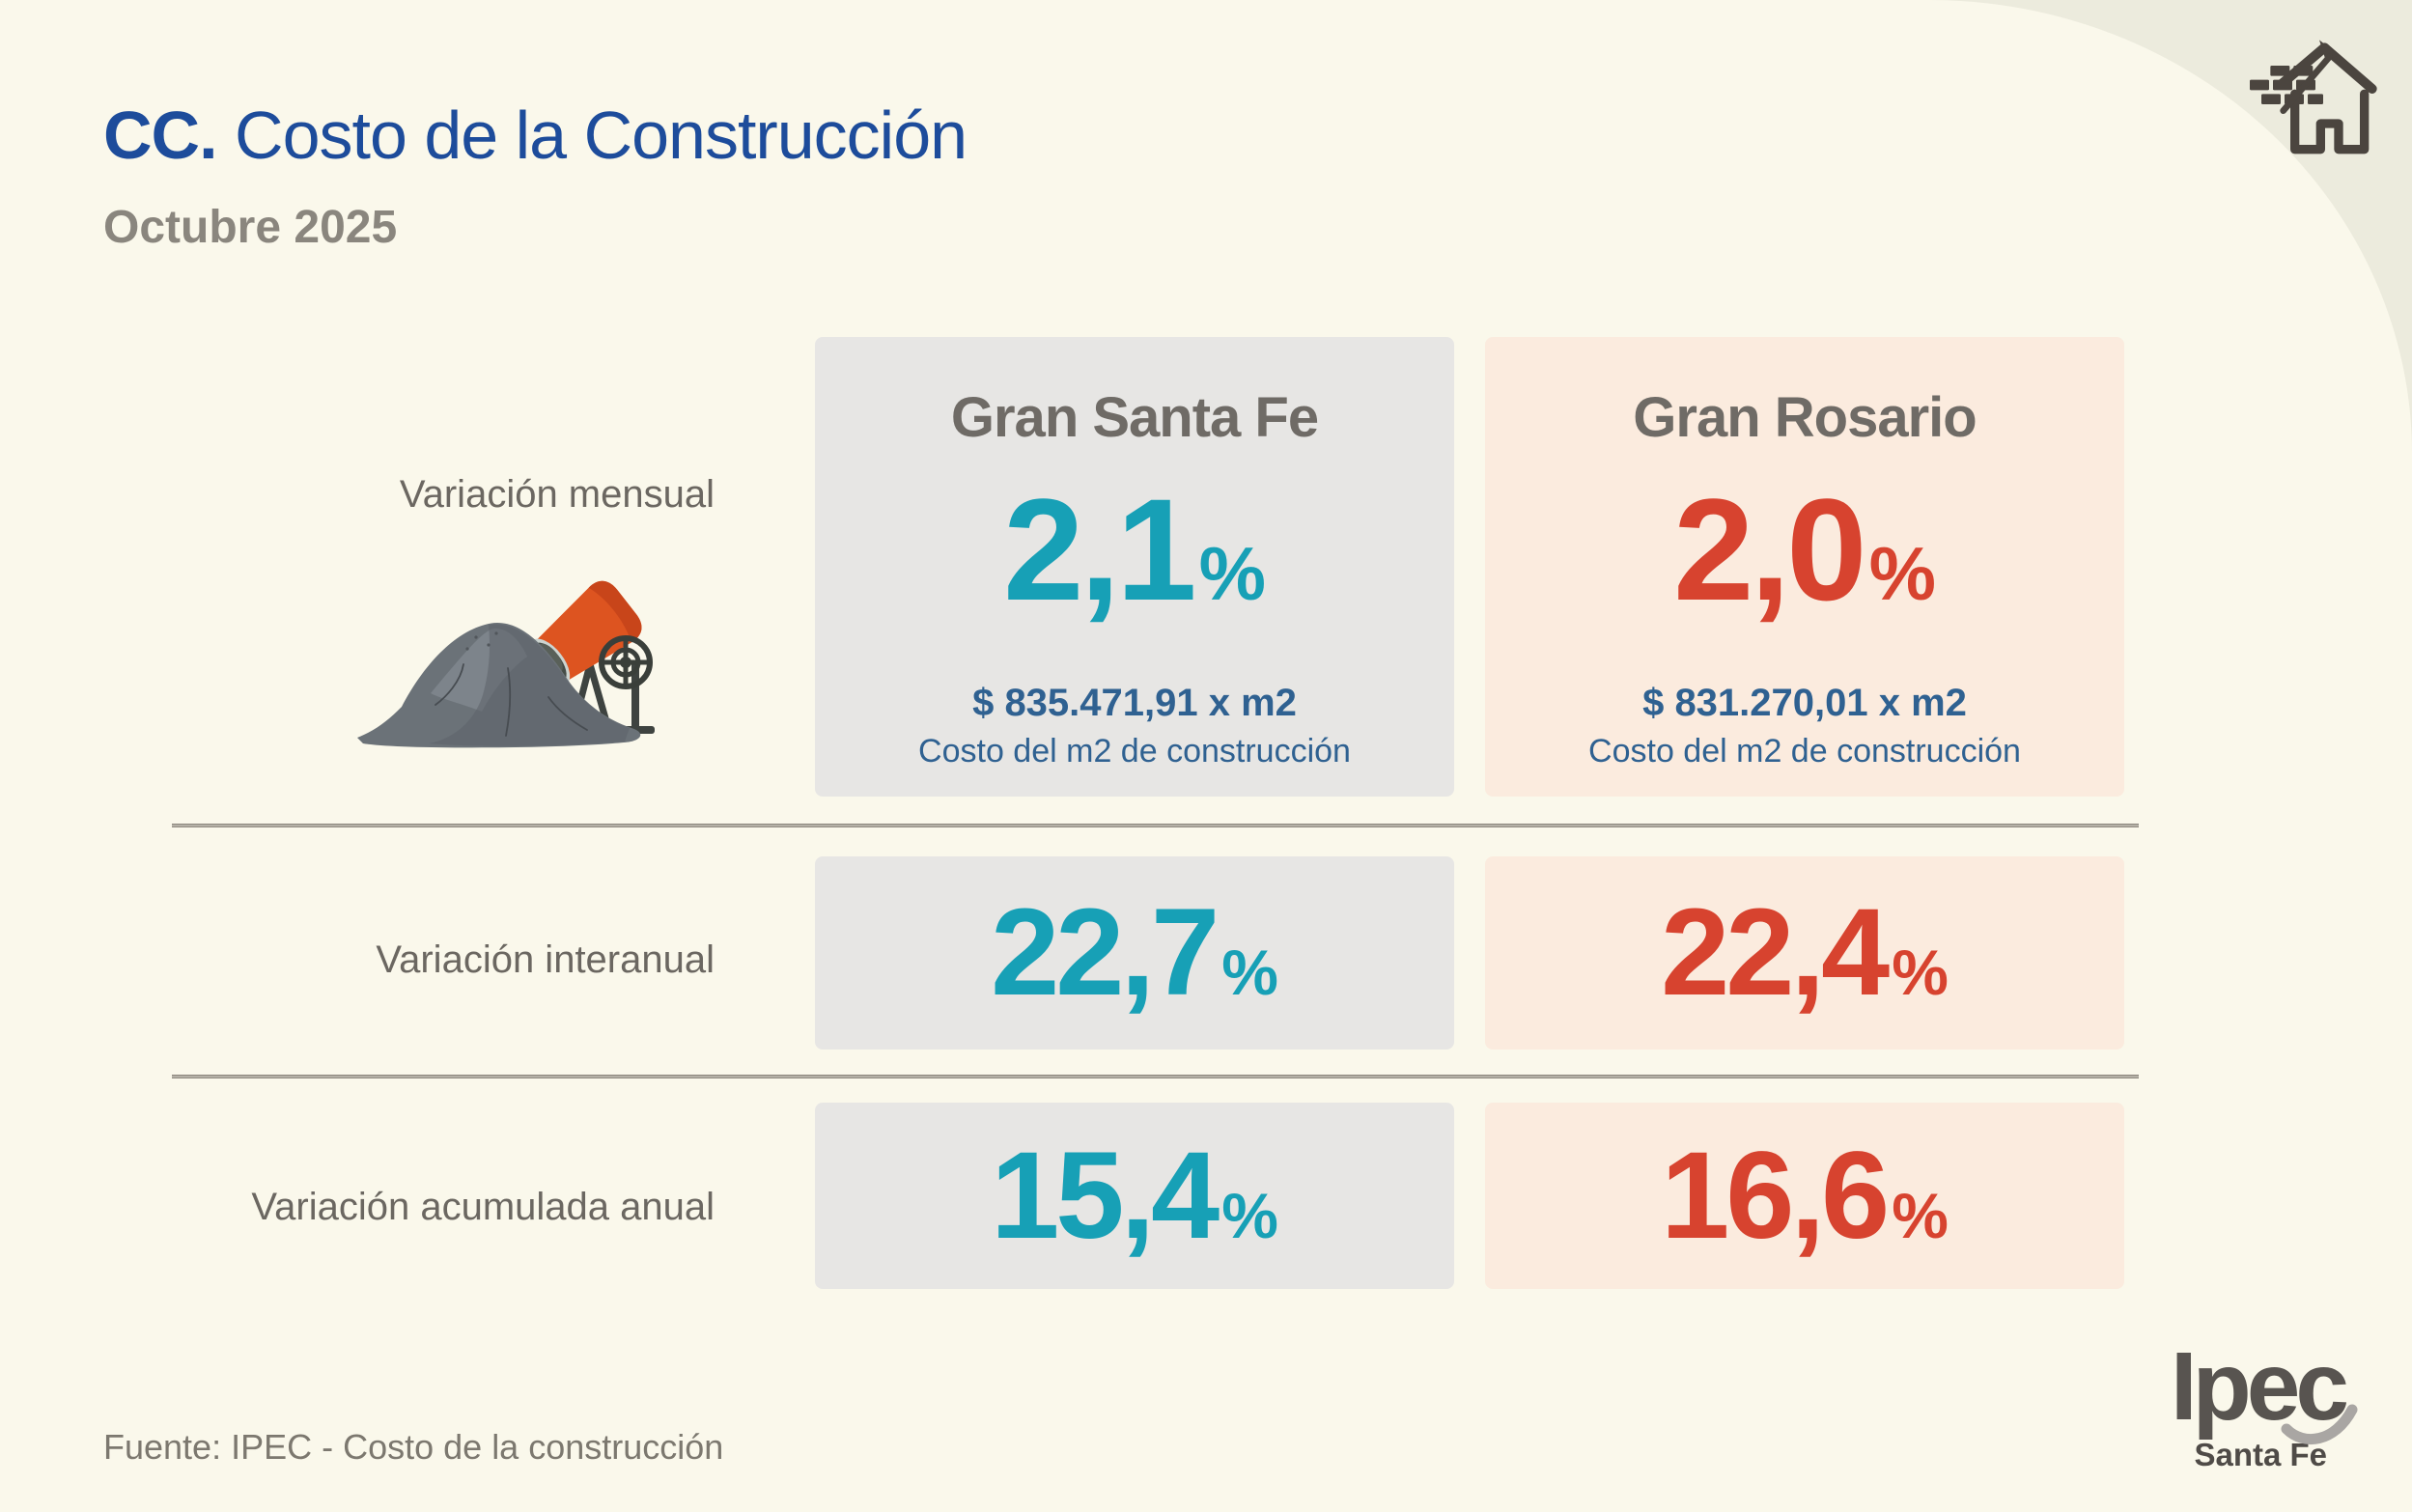 This screenshot has width=2412, height=1512. I want to click on accumulated-value-santafe: 15,4%, so click(1134, 1196).